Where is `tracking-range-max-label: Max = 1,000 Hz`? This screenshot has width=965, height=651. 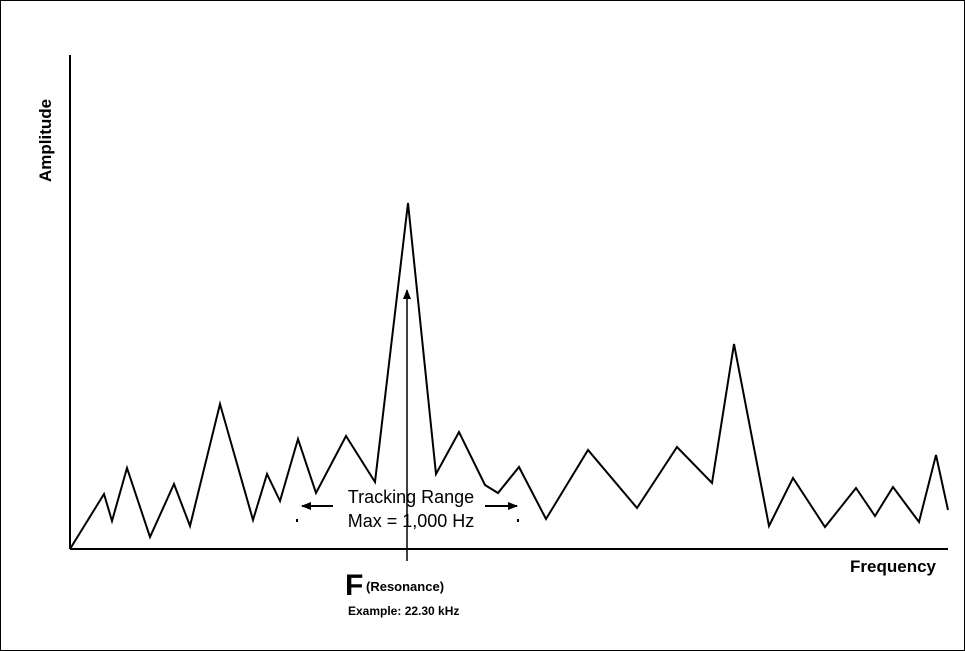
tracking-range-max-label: Max = 1,000 Hz is located at coordinates (411, 521).